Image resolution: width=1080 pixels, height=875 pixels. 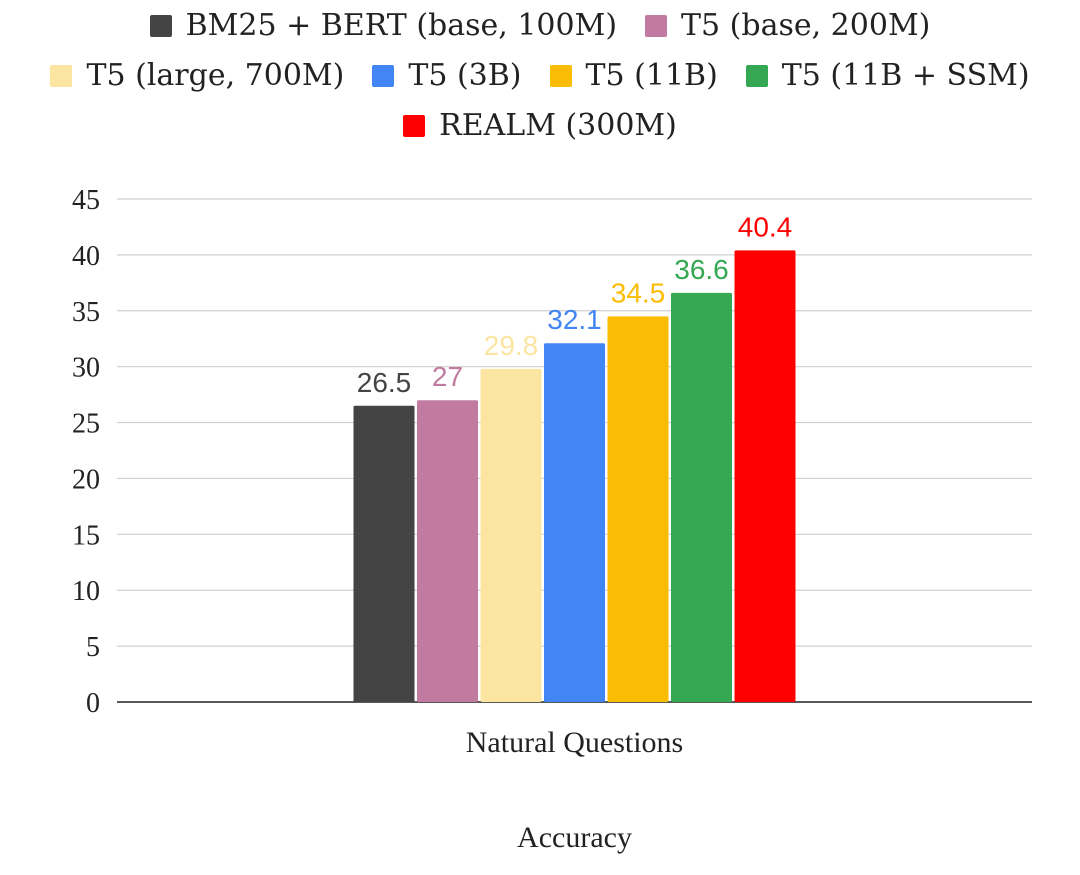 I want to click on data-label: 36.6, so click(x=701, y=269).